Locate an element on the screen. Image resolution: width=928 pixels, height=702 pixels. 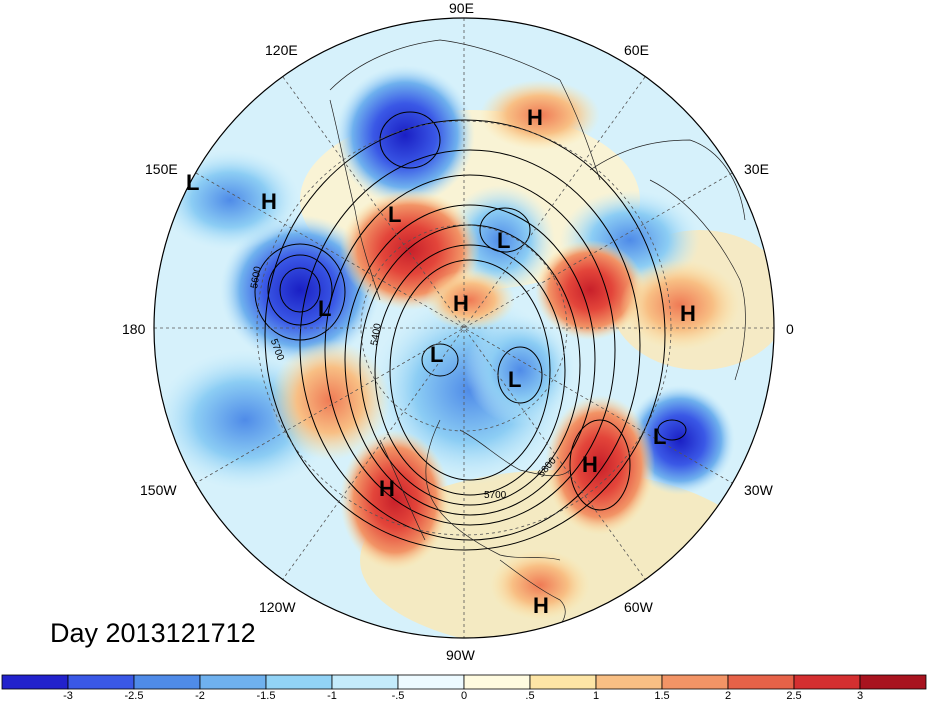
colorbar-tick-label: 0 is located at coordinates (464, 696).